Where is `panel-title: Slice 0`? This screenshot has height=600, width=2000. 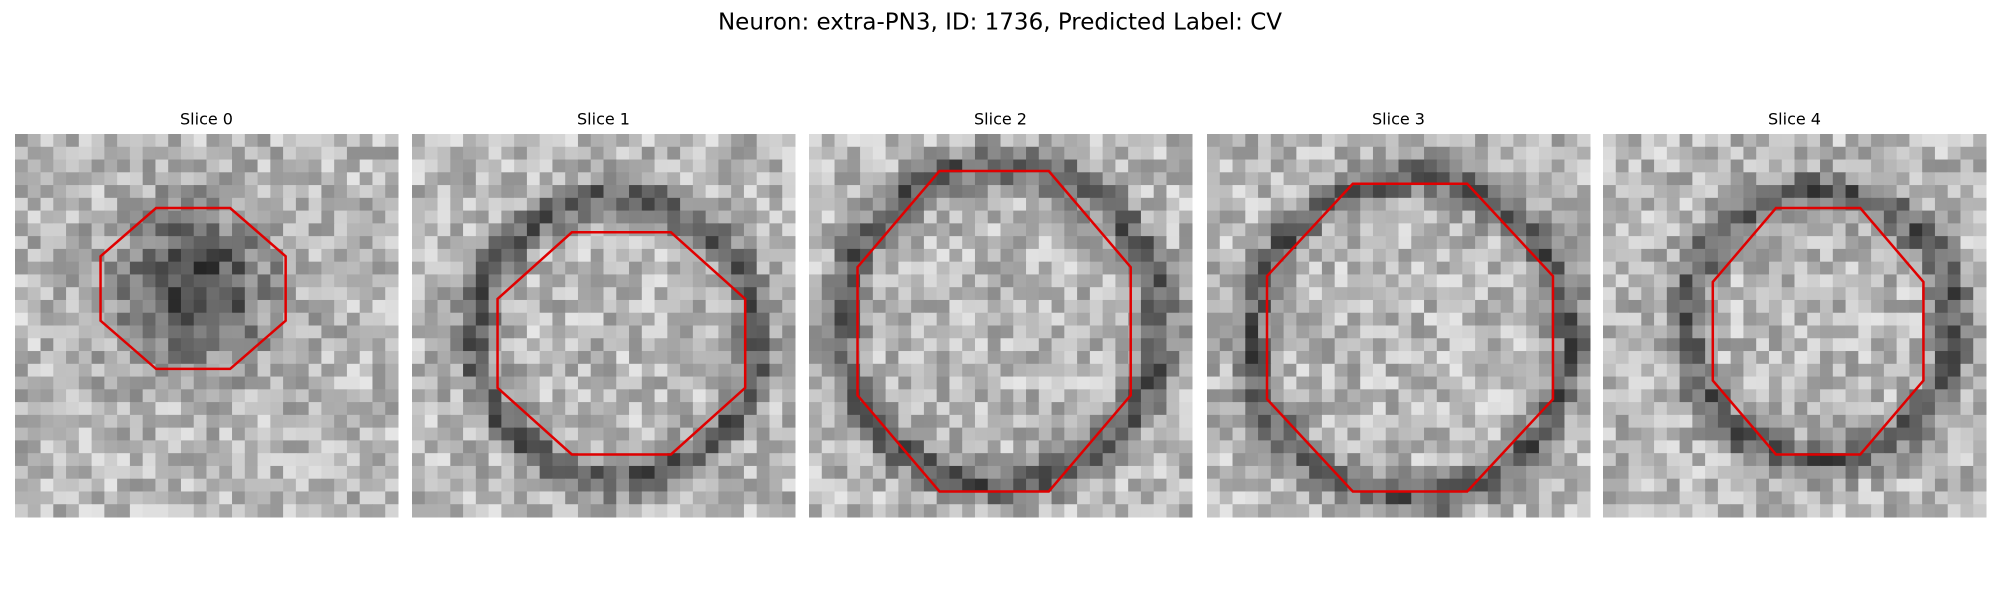 panel-title: Slice 0 is located at coordinates (206, 119).